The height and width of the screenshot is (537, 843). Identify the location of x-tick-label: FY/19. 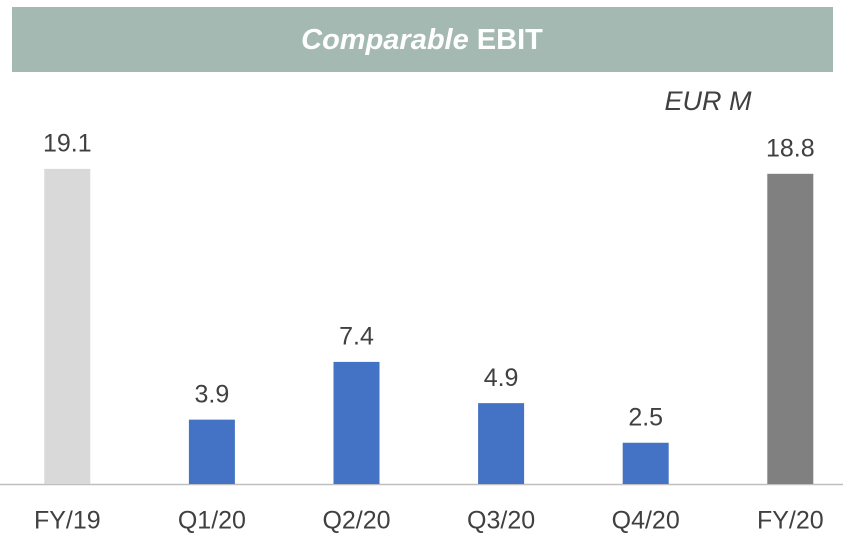
(67, 521).